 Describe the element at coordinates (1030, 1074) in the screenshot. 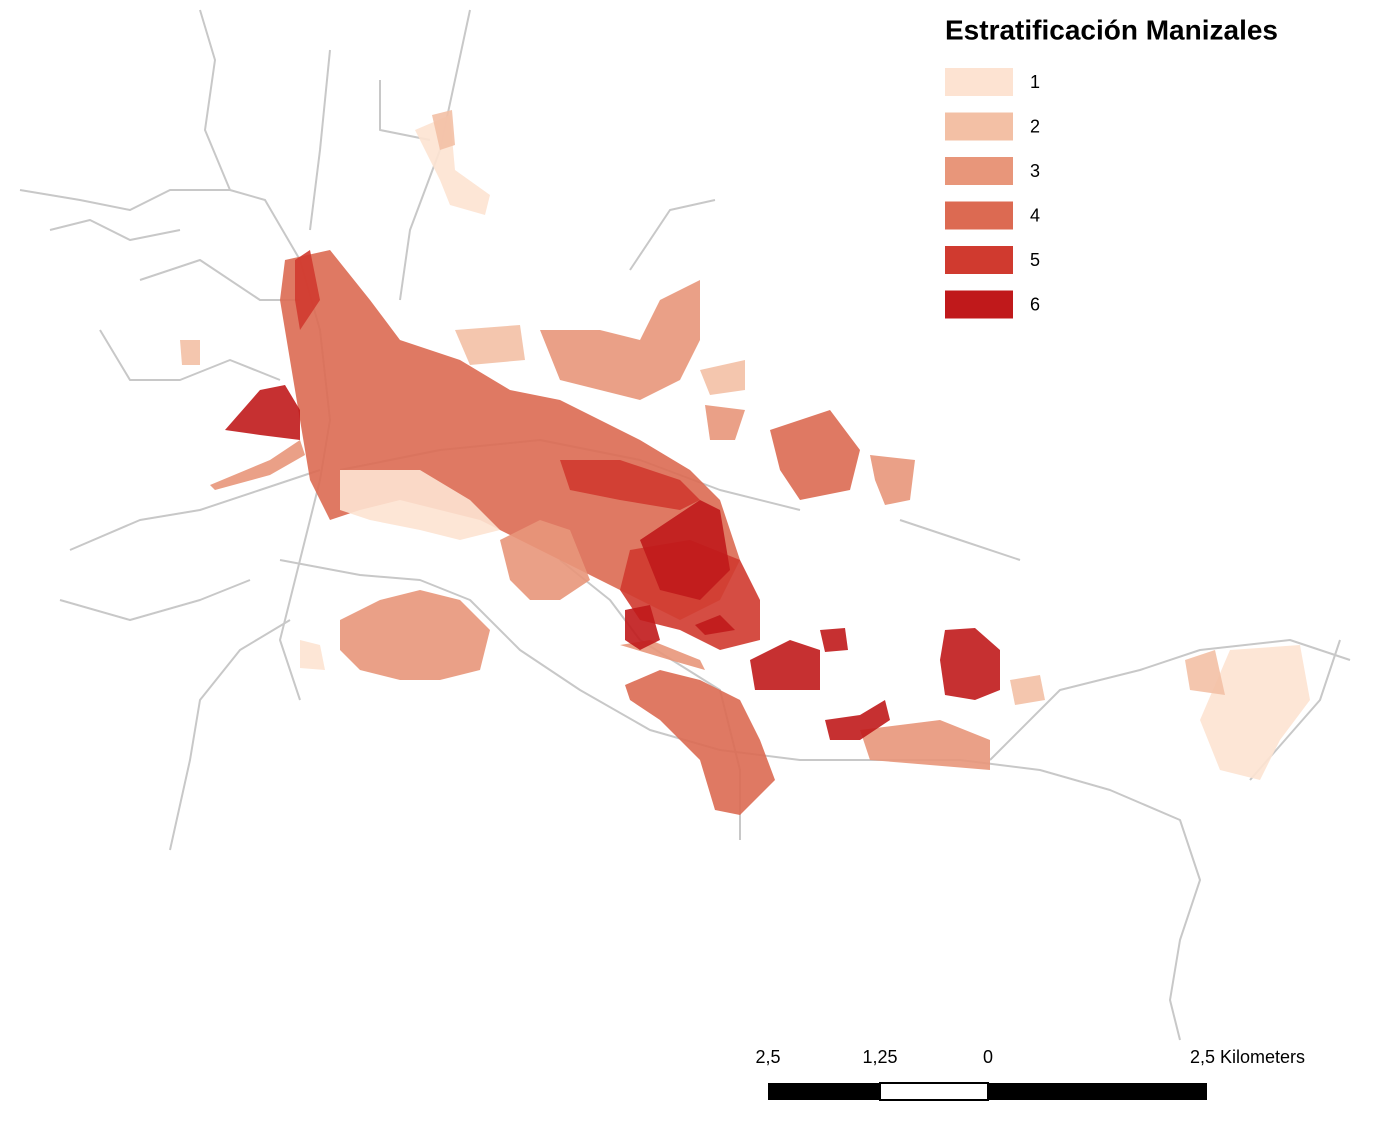

I see `scale-bar: 2,5 1,25 0 2,5 Kilometers` at that location.